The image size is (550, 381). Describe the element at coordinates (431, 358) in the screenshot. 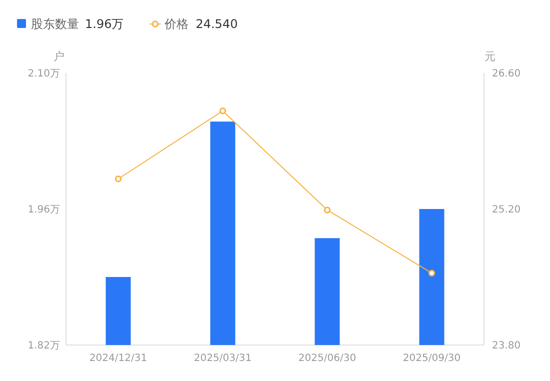

I see `x-tick-label: 2025/09/30` at that location.